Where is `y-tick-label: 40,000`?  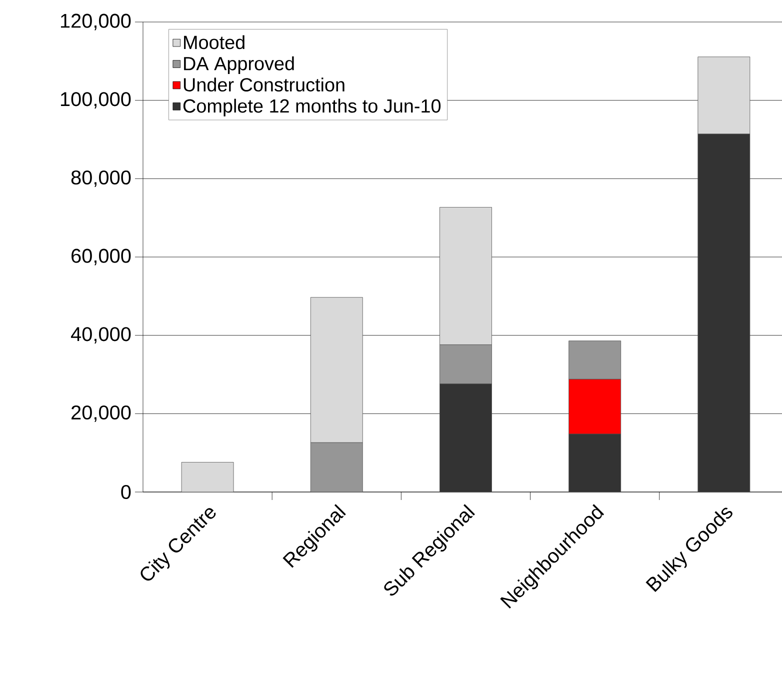 y-tick-label: 40,000 is located at coordinates (100, 335).